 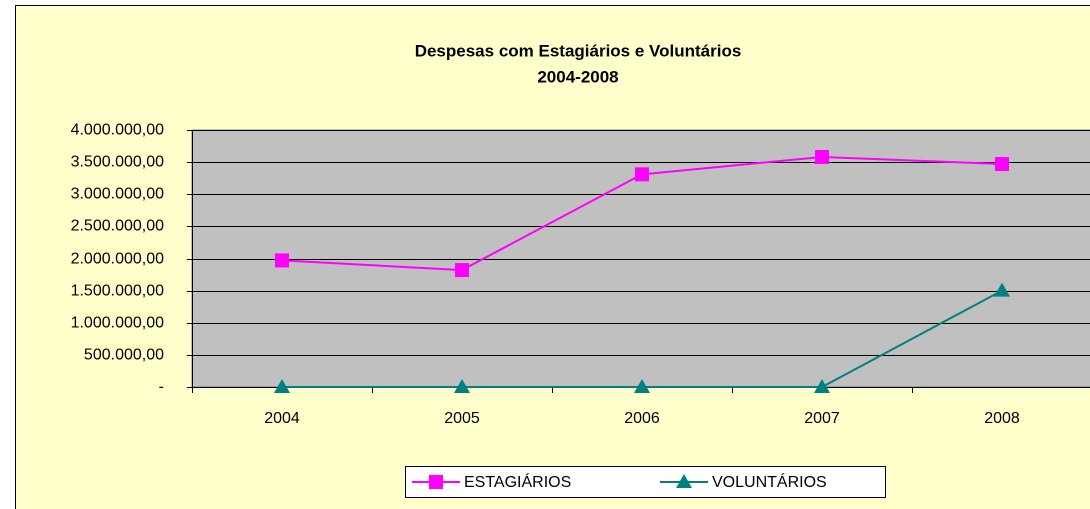 What do you see at coordinates (645, 482) in the screenshot?
I see `legend` at bounding box center [645, 482].